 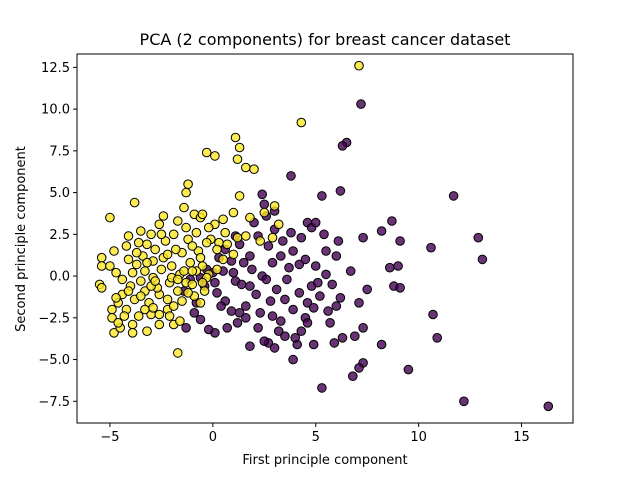 I want to click on y-tick-label: −5.0, so click(x=54, y=360).